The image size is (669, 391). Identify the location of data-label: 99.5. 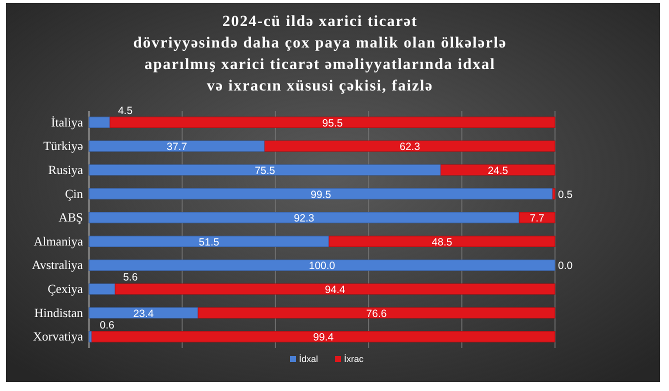
(321, 194).